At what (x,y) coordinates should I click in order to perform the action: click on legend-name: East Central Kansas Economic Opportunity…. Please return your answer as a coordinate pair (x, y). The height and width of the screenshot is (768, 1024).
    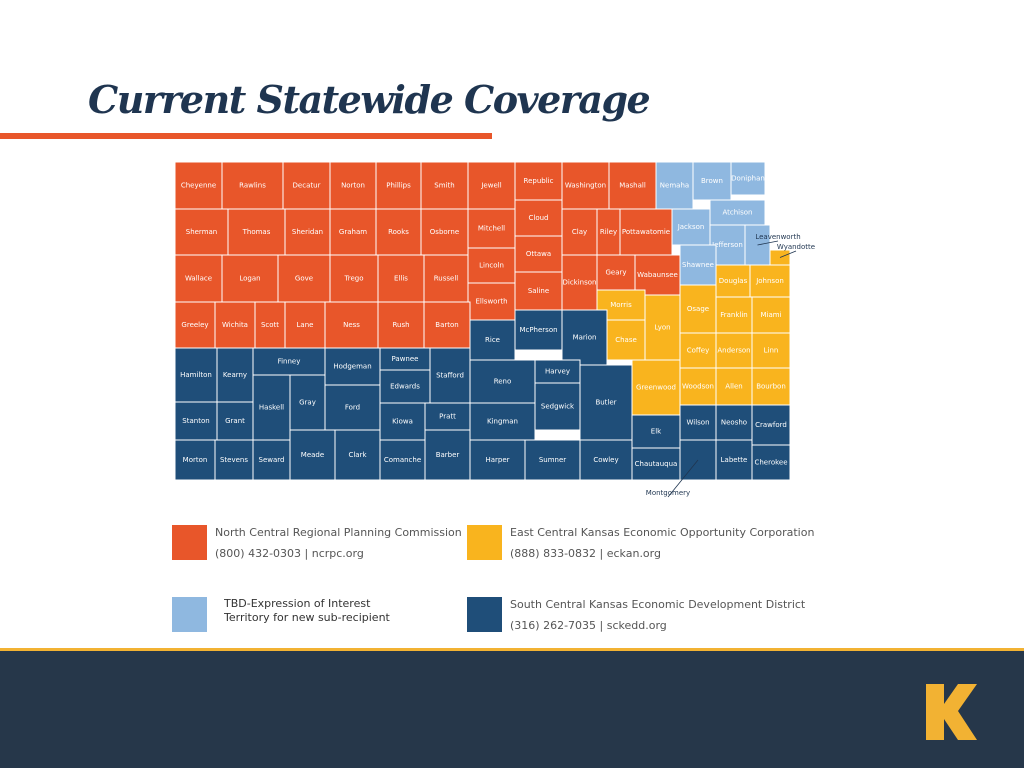
    Looking at the image, I should click on (662, 532).